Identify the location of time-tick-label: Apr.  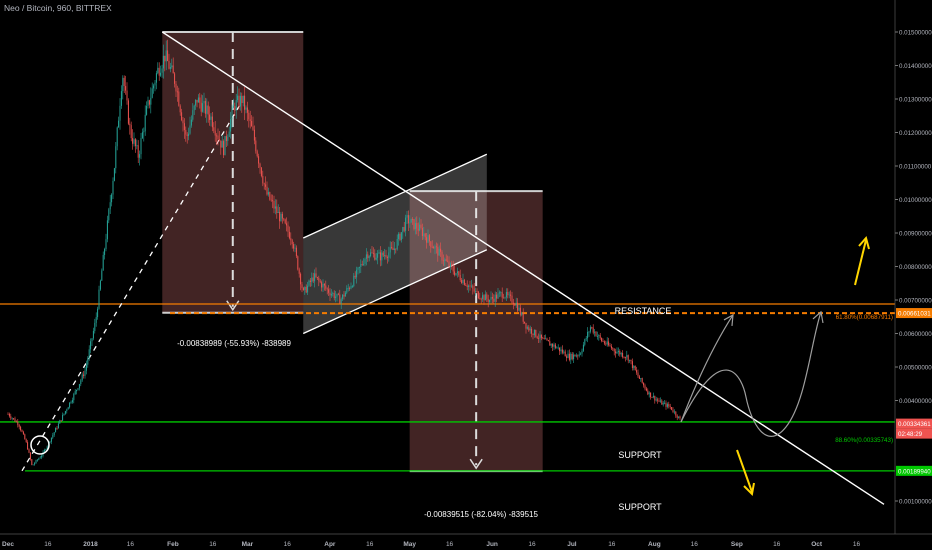
(330, 544).